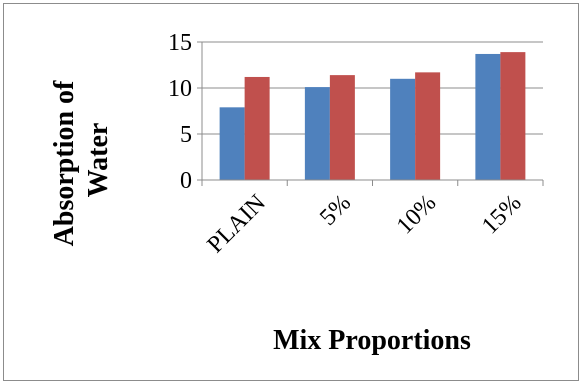 This screenshot has height=385, width=583. What do you see at coordinates (232, 143) in the screenshot?
I see `bar-series1-PLAIN` at bounding box center [232, 143].